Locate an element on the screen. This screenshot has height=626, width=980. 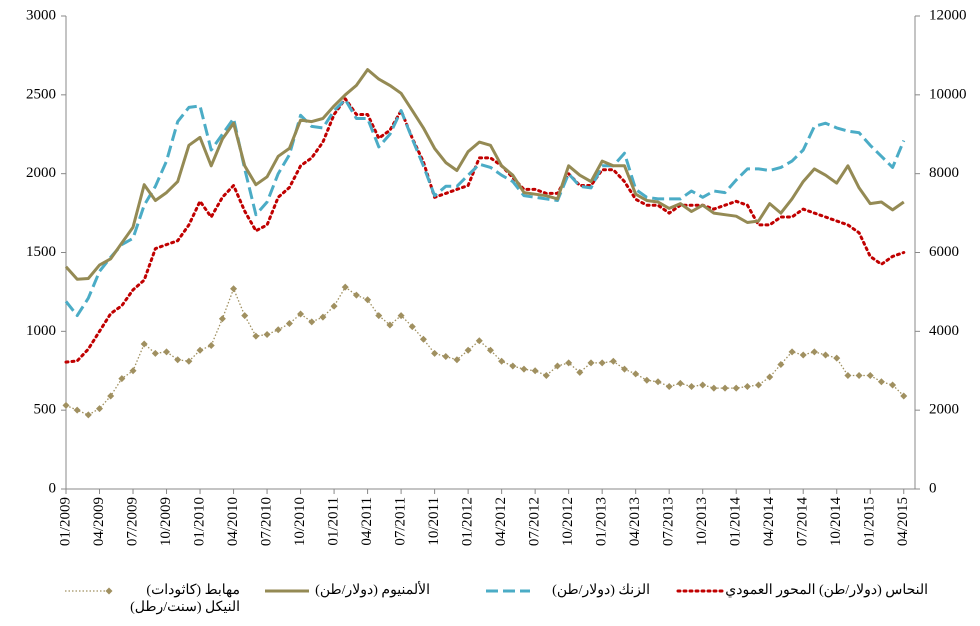
y-tick-label: 2500 is located at coordinates (41, 94).